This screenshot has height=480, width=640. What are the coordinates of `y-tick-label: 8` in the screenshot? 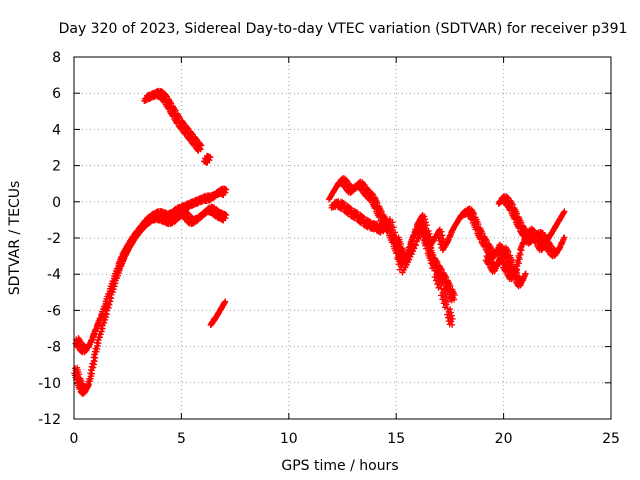 It's located at (56, 58).